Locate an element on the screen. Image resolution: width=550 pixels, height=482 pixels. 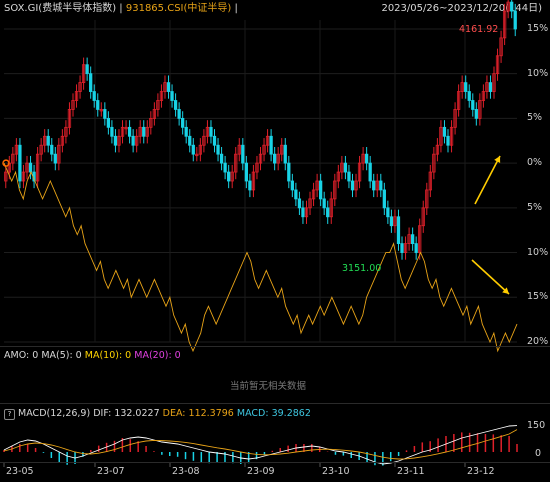
x-axis-tick: 23-07 is located at coordinates (111, 471).